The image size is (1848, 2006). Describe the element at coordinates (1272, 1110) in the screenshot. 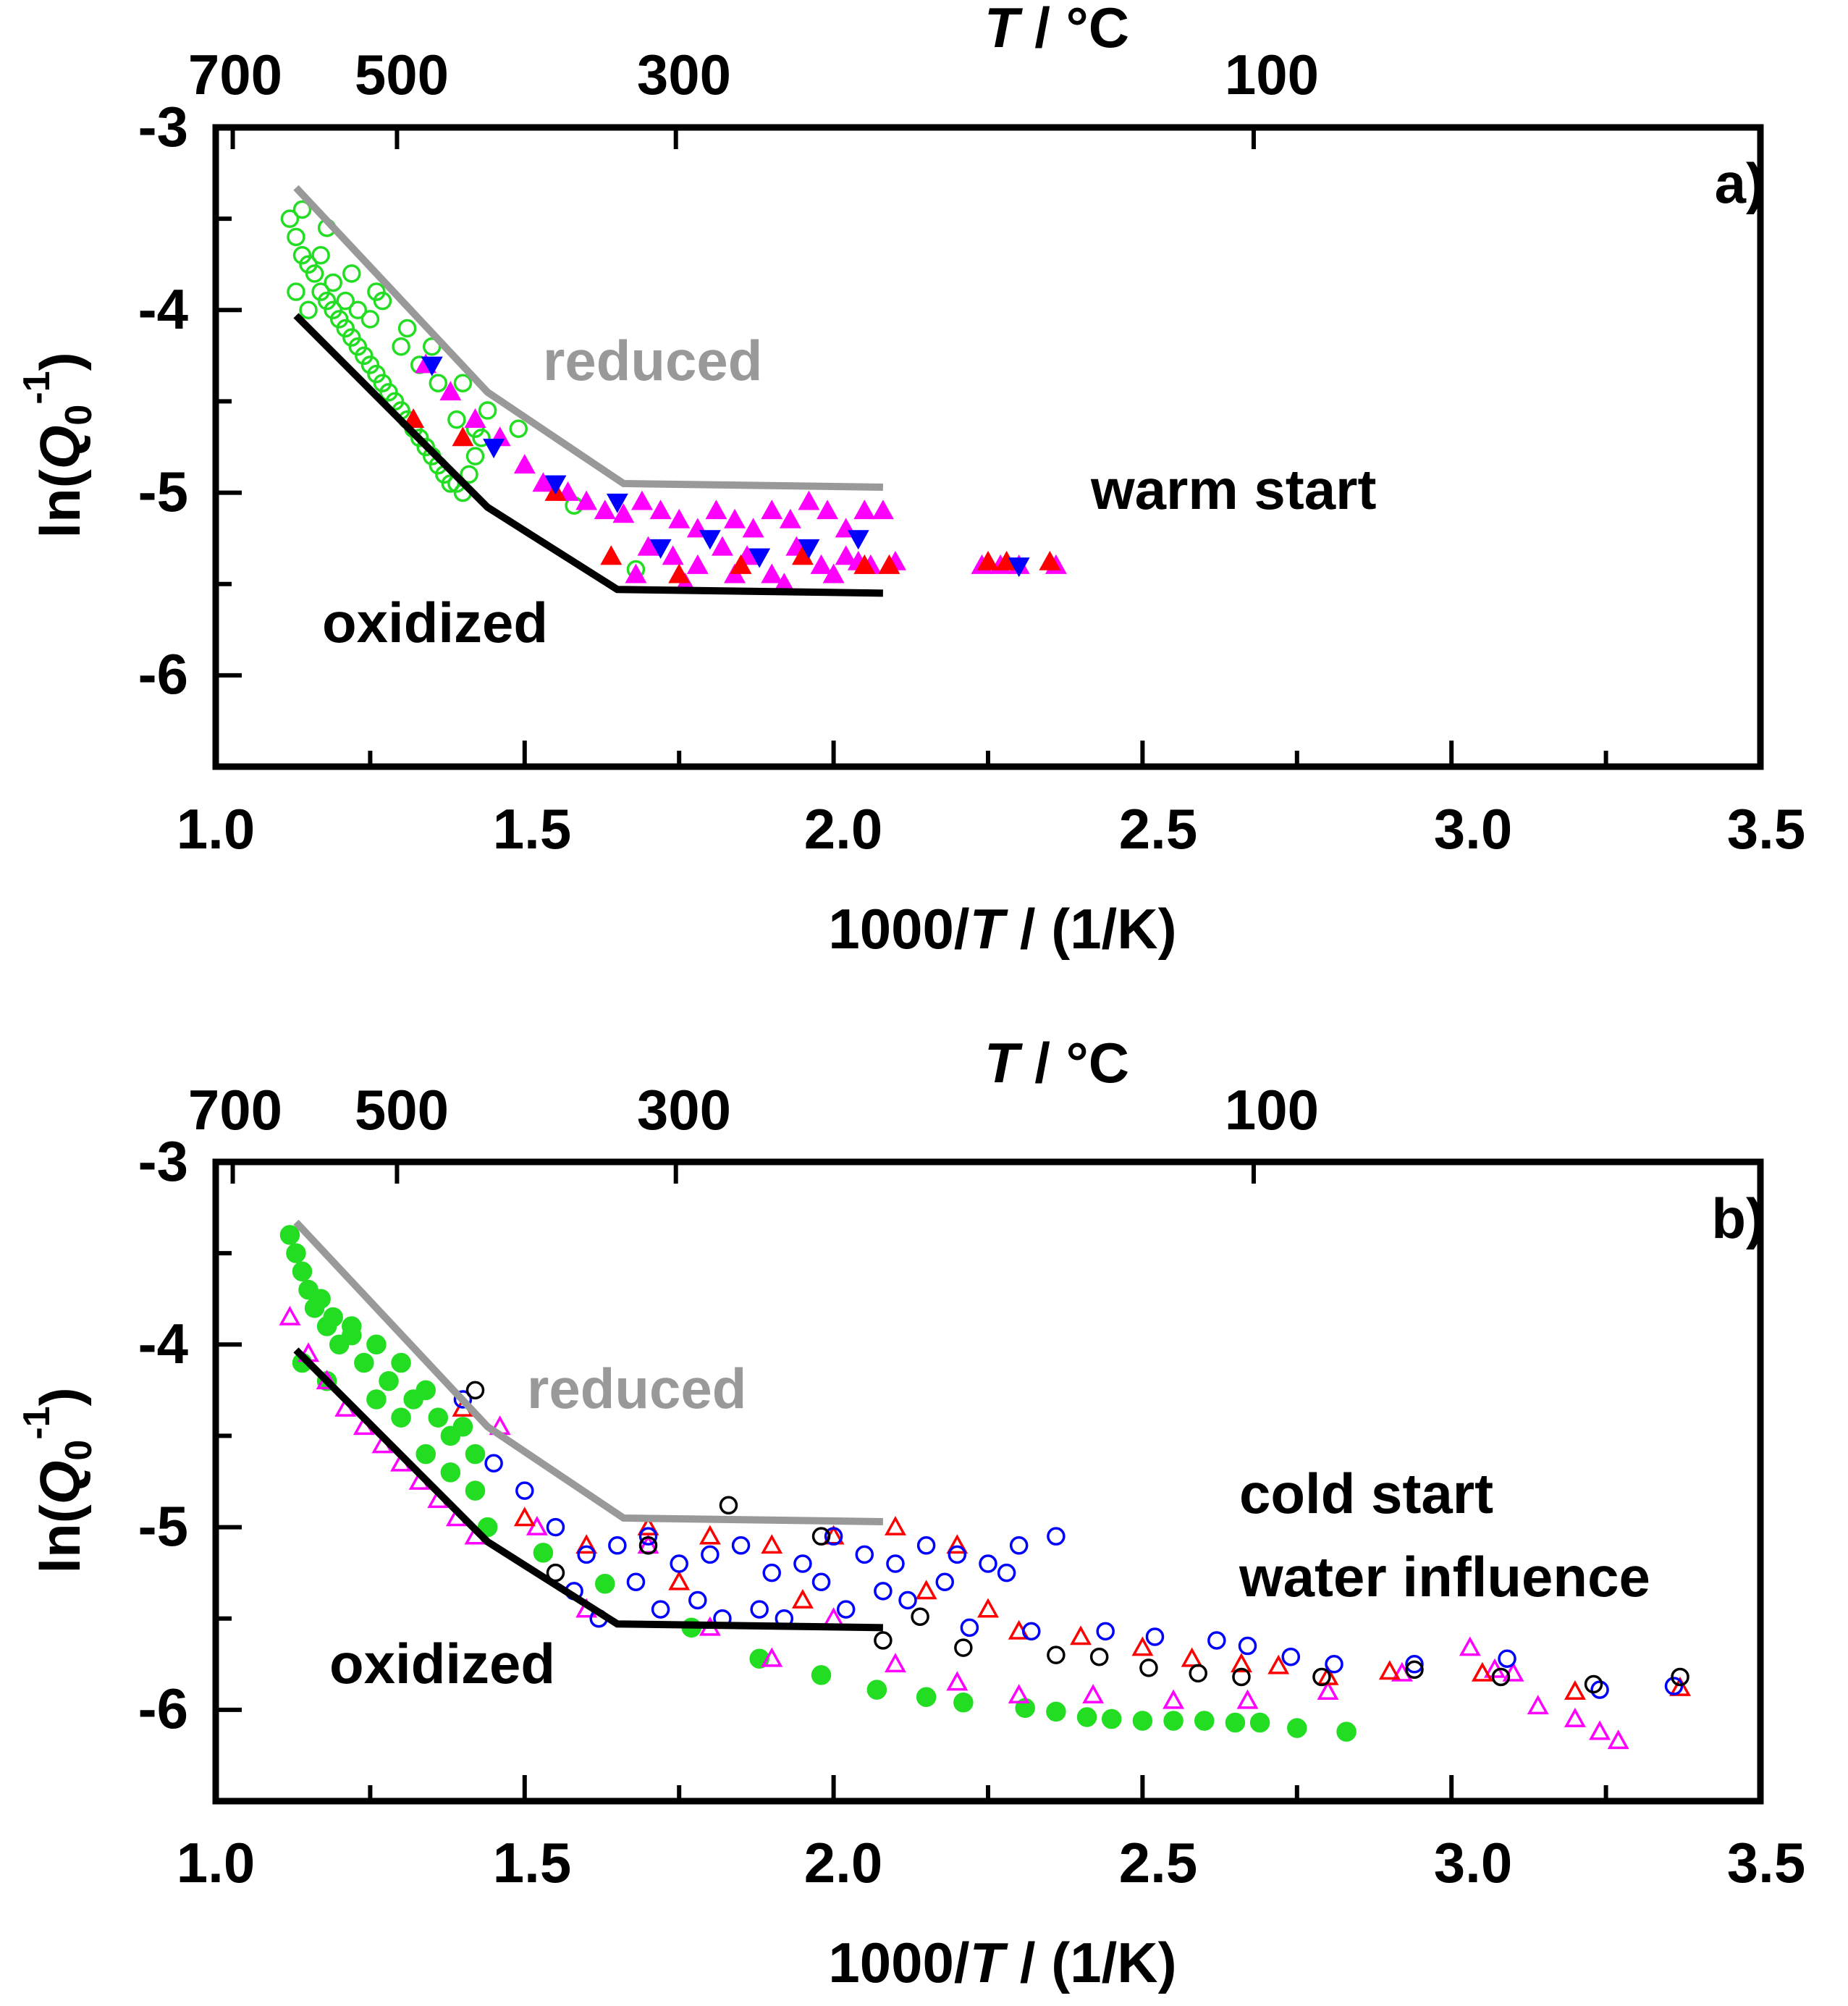

I see `panel-b-top-tick-label-100: 100` at that location.